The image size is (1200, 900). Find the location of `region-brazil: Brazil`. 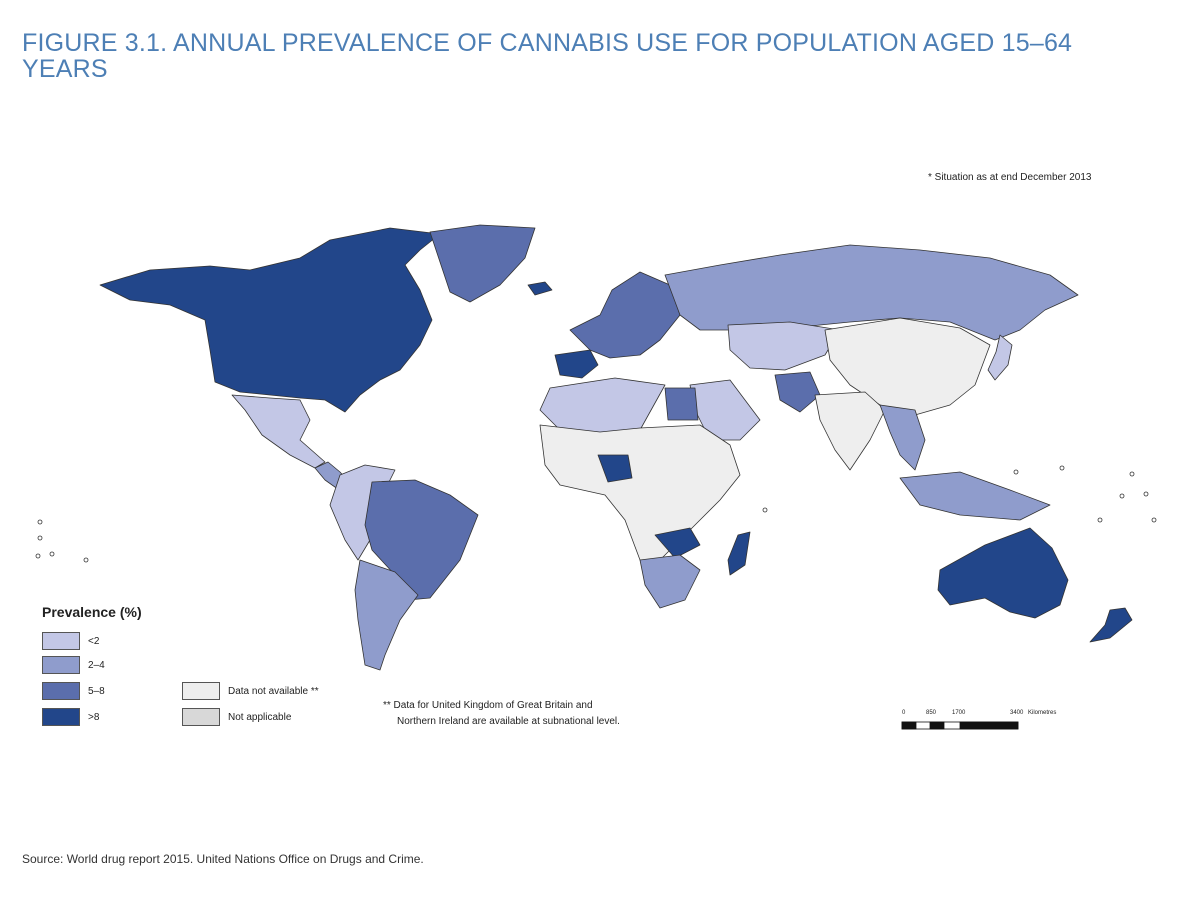

region-brazil: Brazil is located at coordinates (421, 540).